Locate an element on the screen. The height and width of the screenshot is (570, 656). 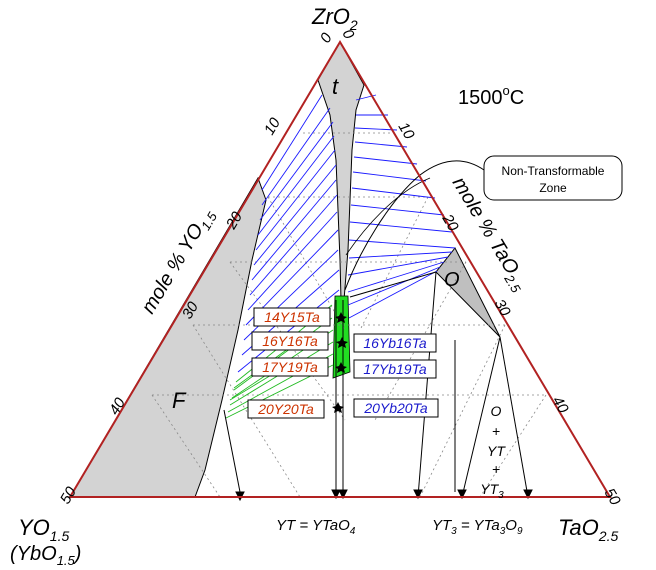
temperature-label: 1500oC is located at coordinates (491, 96).